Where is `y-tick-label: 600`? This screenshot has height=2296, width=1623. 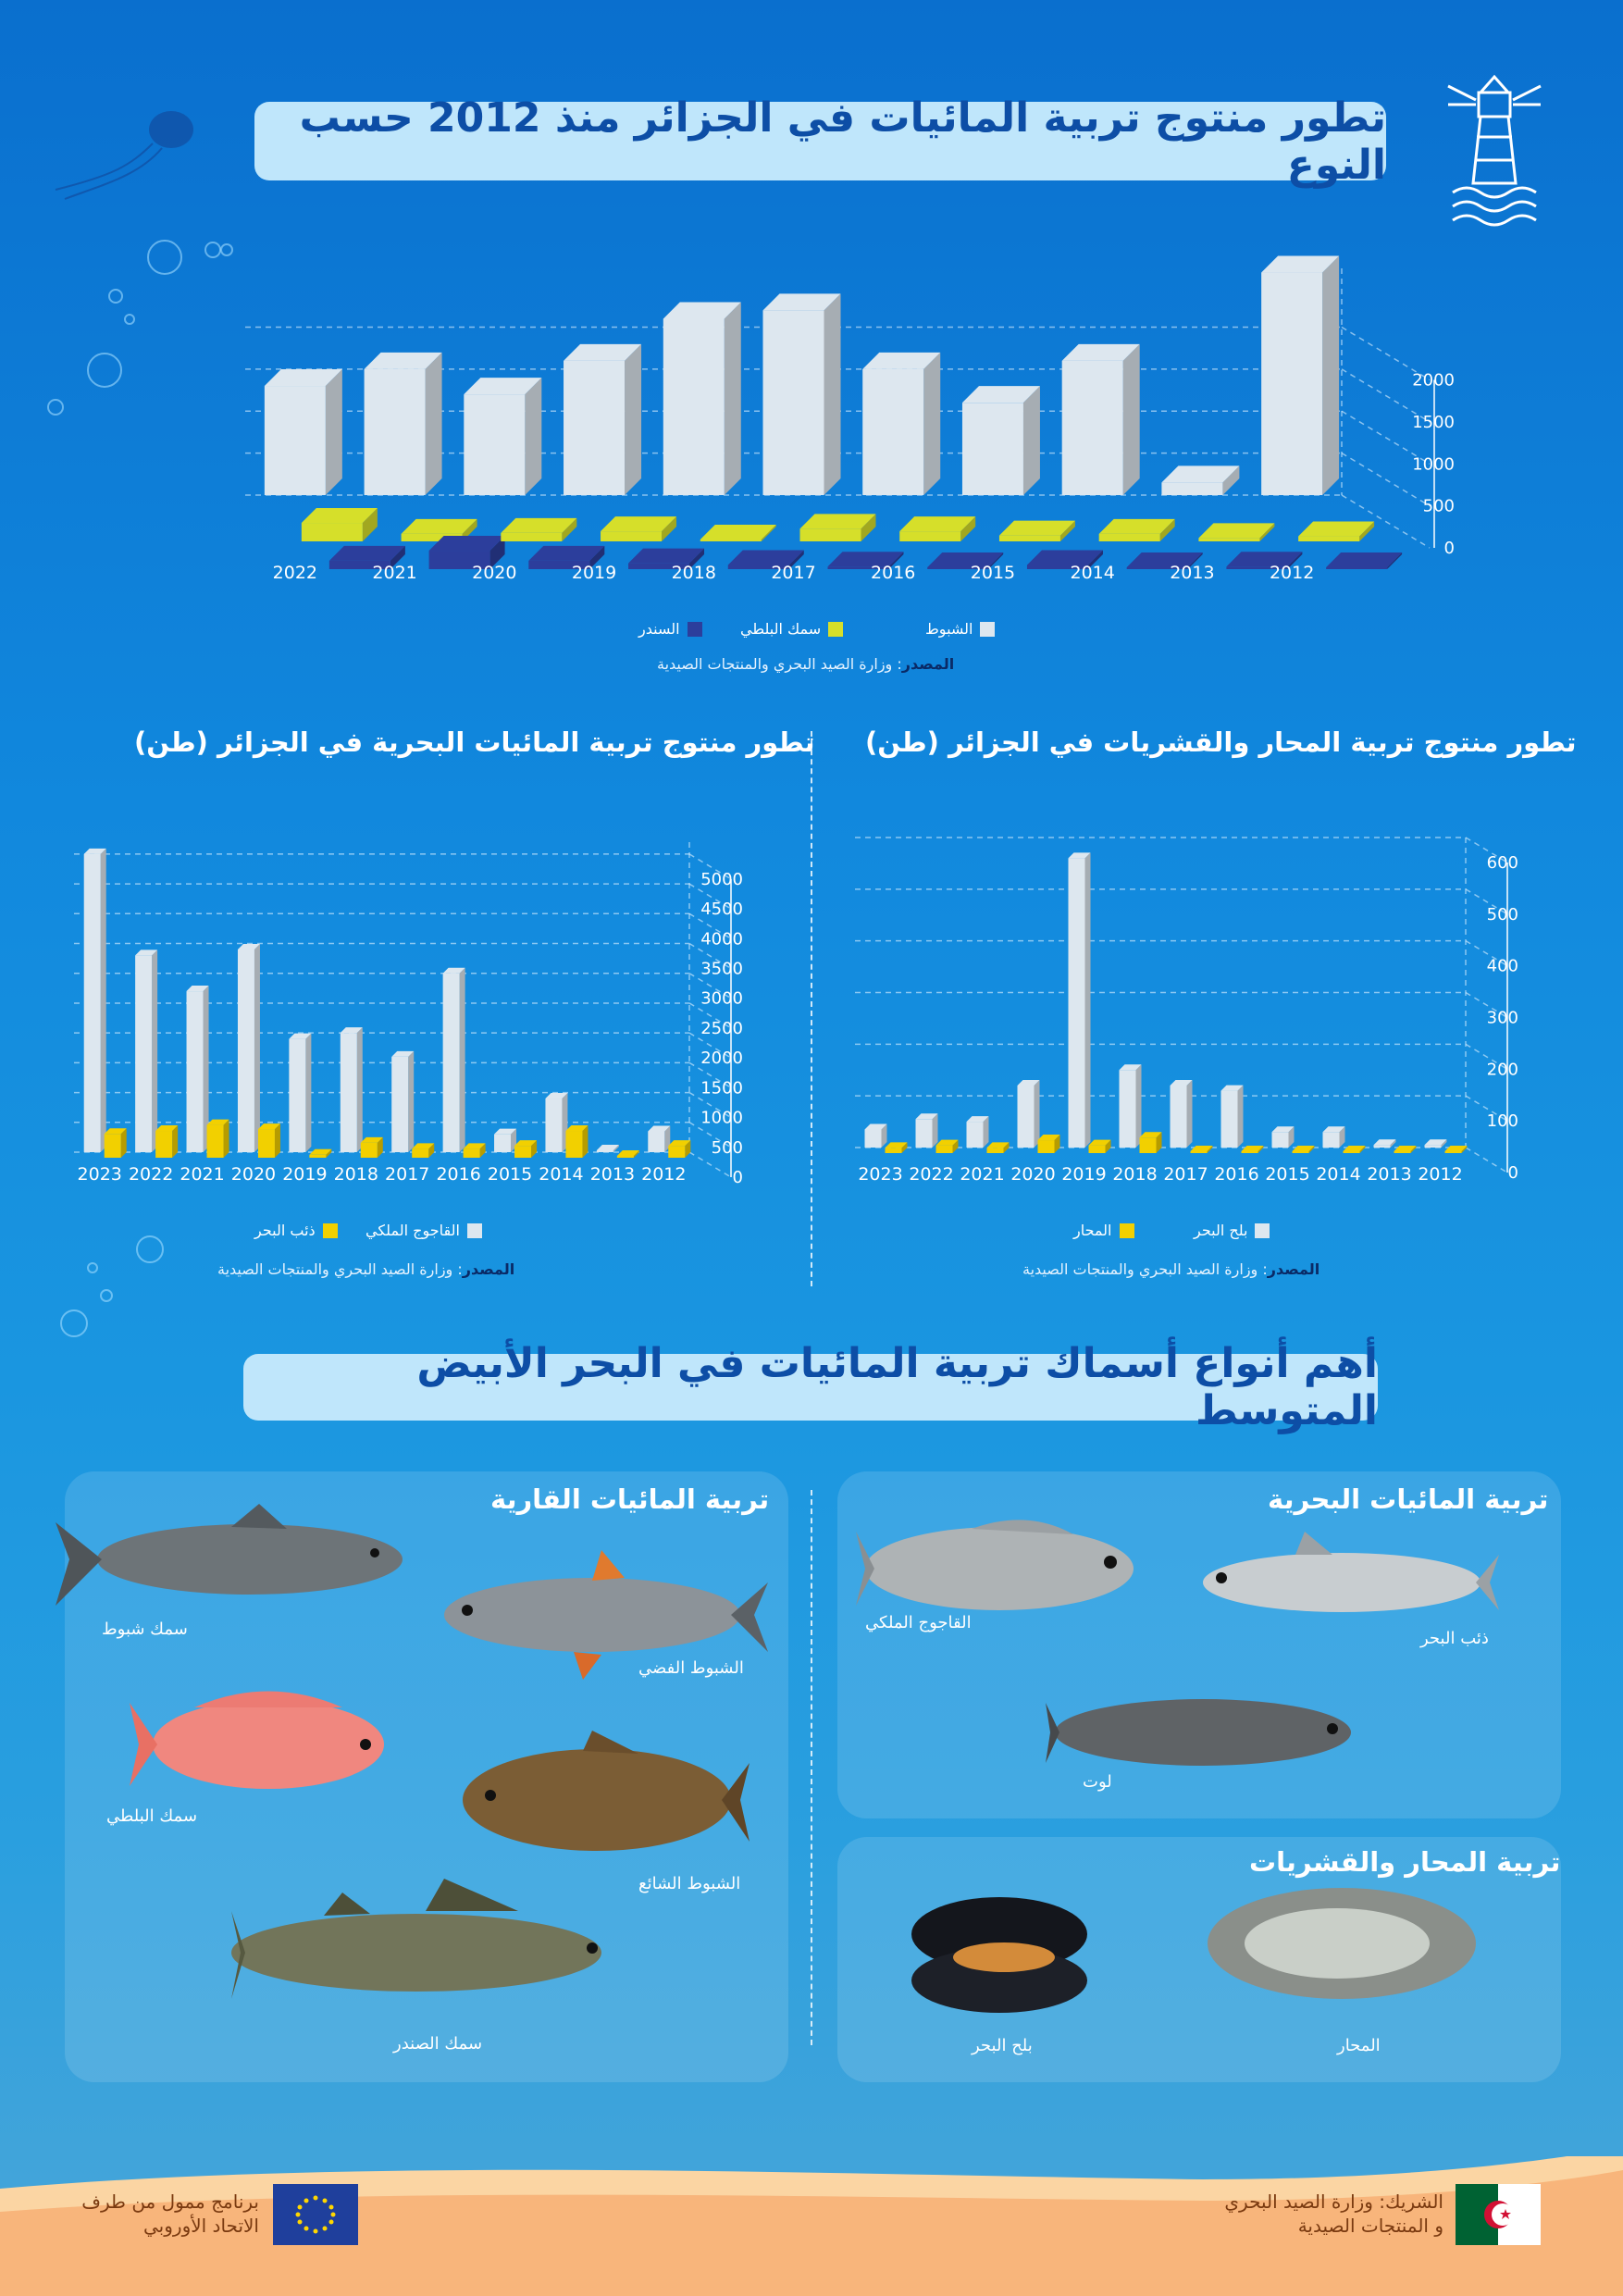
y-tick-label: 600 is located at coordinates (1502, 863).